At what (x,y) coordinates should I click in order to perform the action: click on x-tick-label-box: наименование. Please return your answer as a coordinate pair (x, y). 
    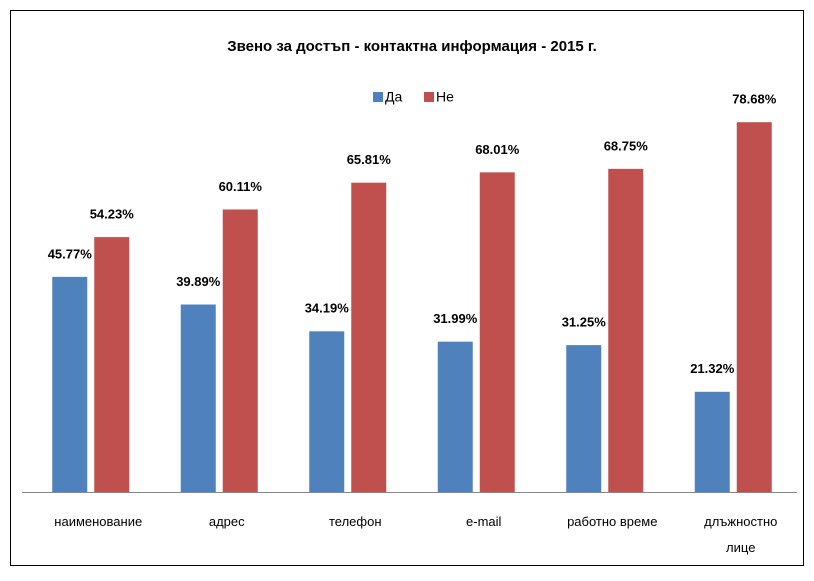
    Looking at the image, I should click on (98, 521).